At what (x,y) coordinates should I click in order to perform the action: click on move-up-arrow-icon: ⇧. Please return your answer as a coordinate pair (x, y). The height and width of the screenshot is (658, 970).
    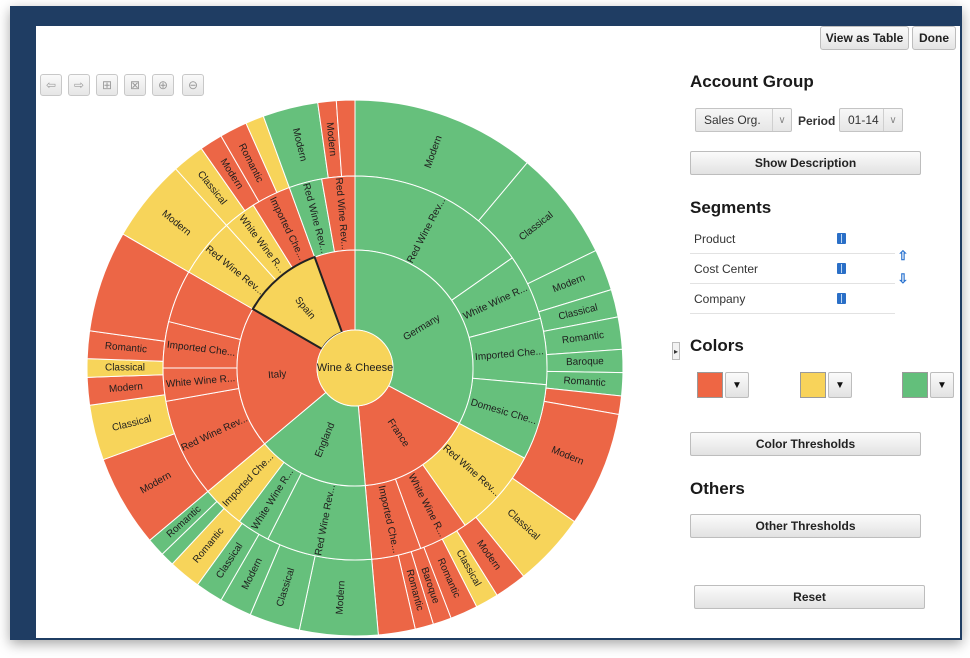
    Looking at the image, I should click on (903, 255).